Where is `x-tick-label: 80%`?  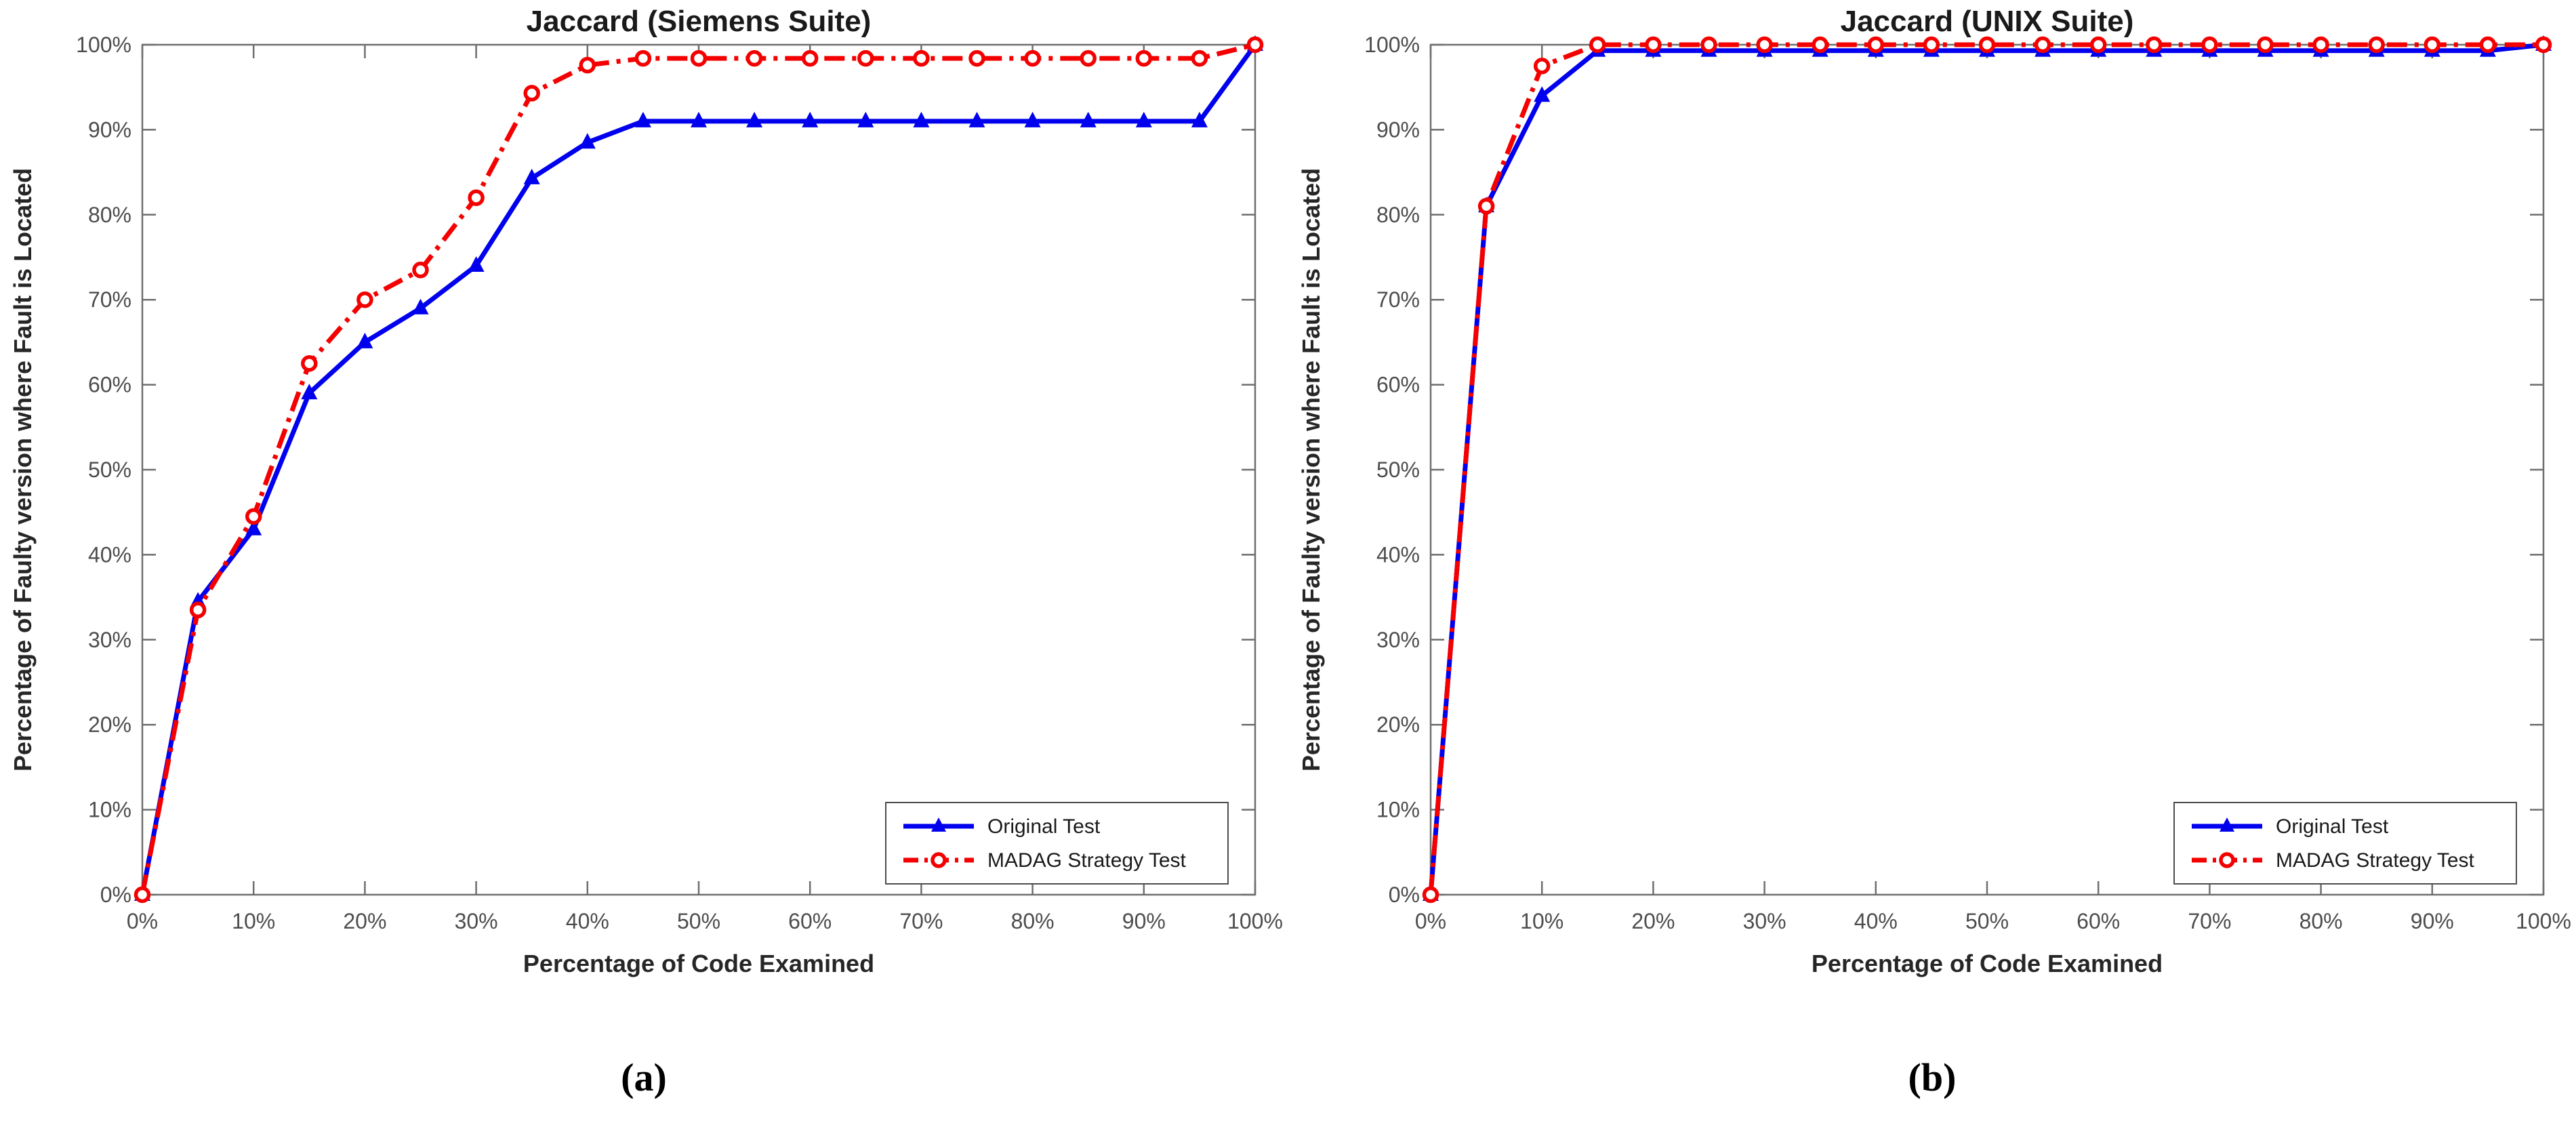
x-tick-label: 80% is located at coordinates (1033, 921).